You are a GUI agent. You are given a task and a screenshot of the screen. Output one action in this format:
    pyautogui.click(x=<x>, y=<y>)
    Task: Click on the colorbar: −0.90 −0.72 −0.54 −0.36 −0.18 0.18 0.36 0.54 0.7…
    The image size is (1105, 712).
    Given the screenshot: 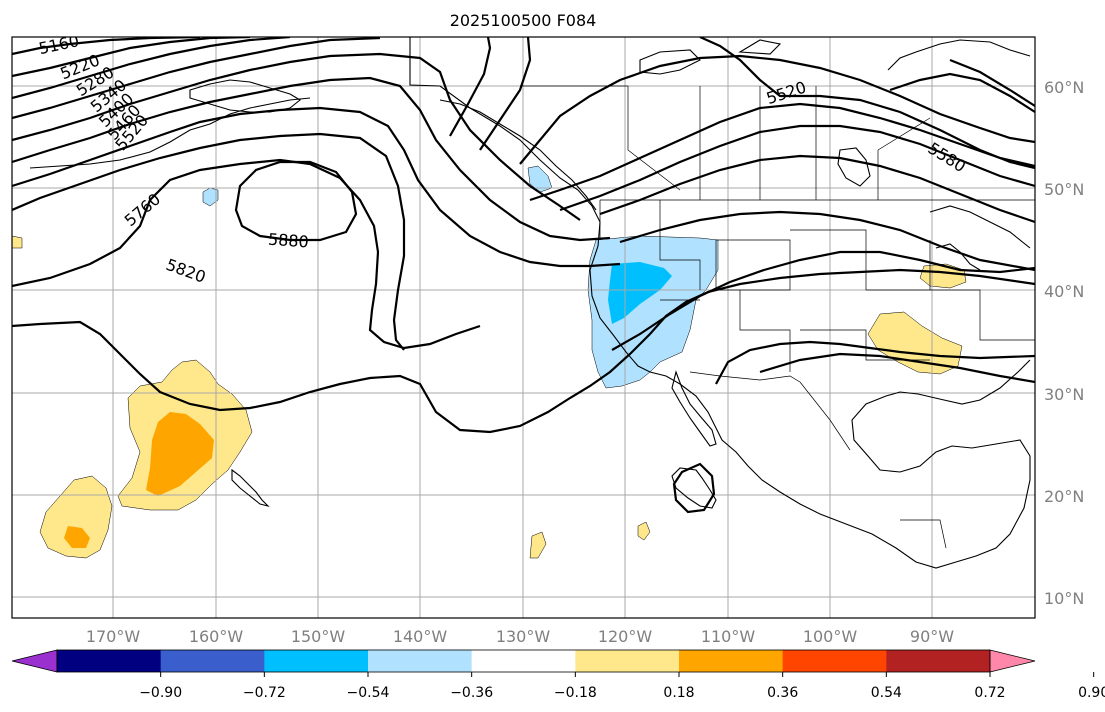 What is the action you would take?
    pyautogui.click(x=558, y=675)
    